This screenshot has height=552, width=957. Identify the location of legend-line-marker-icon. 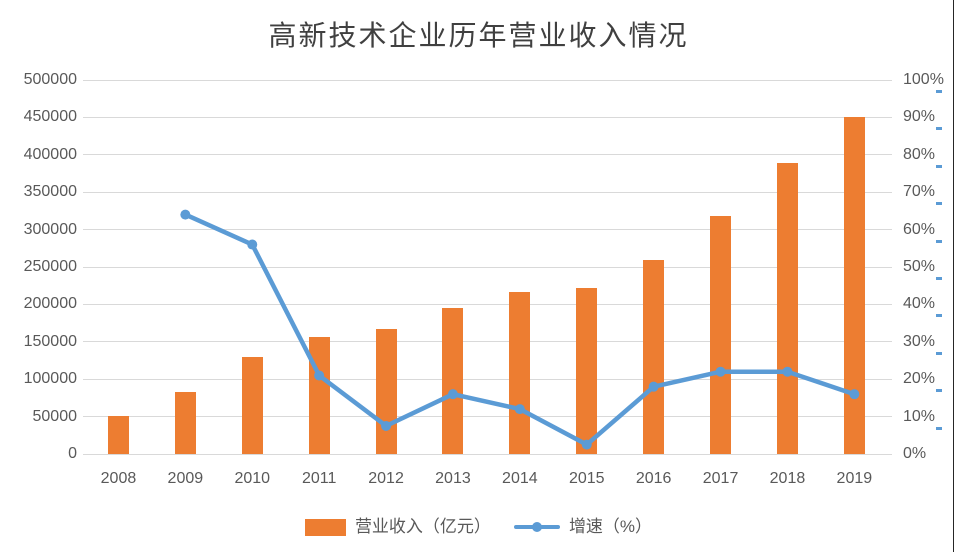
(536, 527).